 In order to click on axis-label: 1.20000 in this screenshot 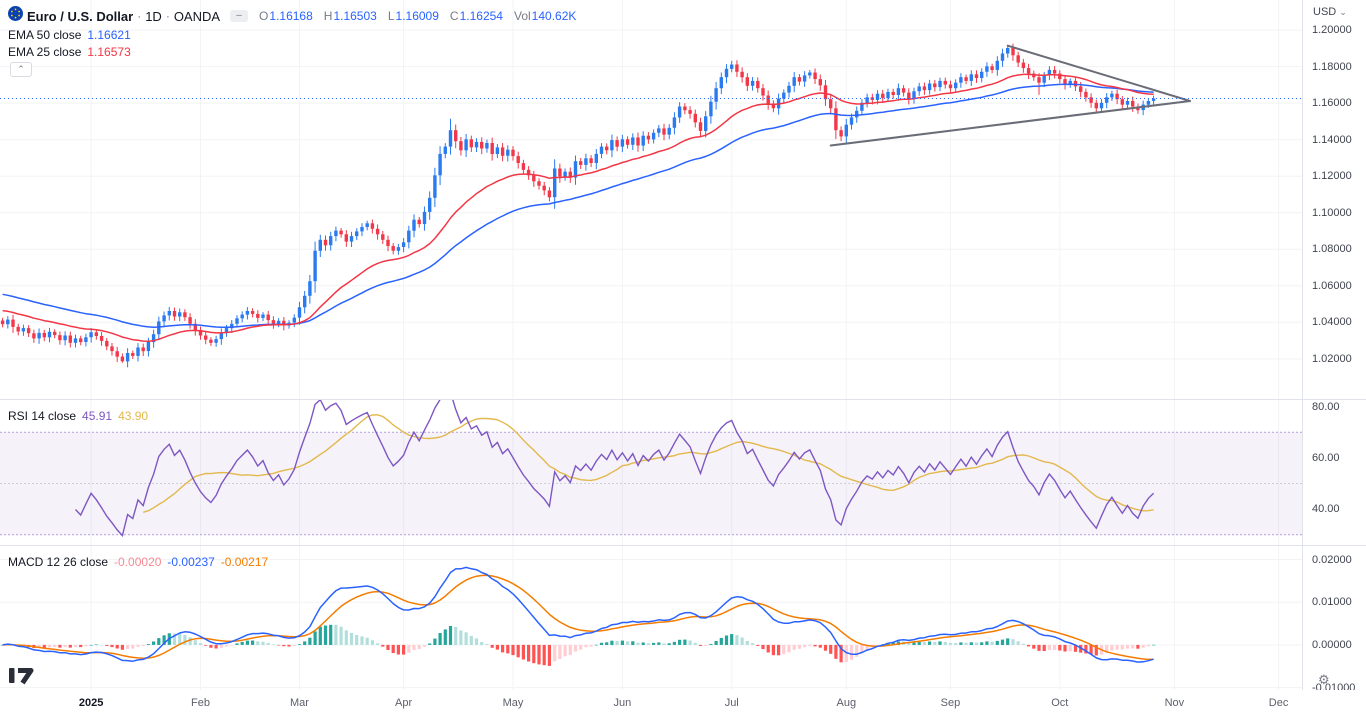, I will do `click(1332, 30)`.